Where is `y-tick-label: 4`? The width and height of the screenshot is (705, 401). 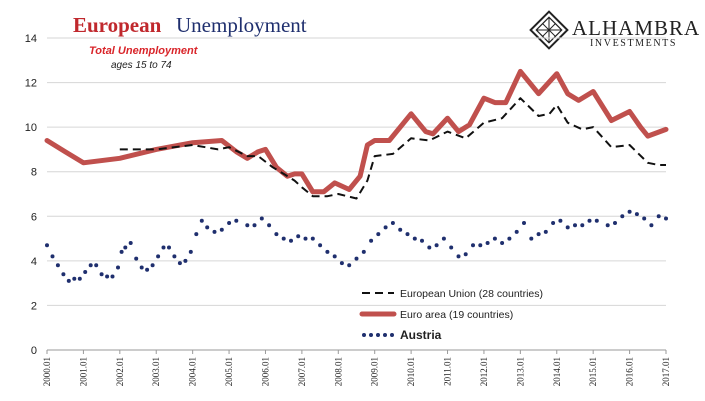 y-tick-label: 4 is located at coordinates (34, 262).